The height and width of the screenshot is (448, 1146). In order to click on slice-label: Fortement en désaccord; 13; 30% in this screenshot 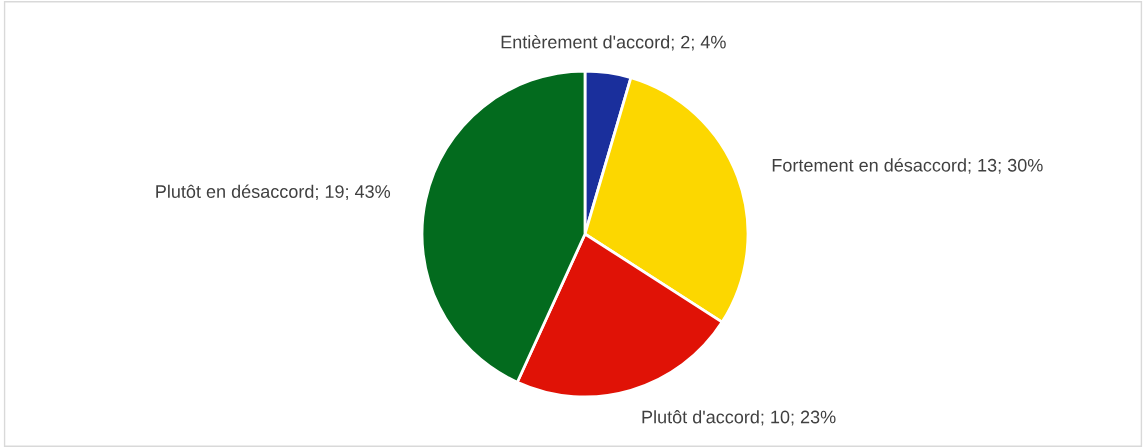, I will do `click(907, 166)`.